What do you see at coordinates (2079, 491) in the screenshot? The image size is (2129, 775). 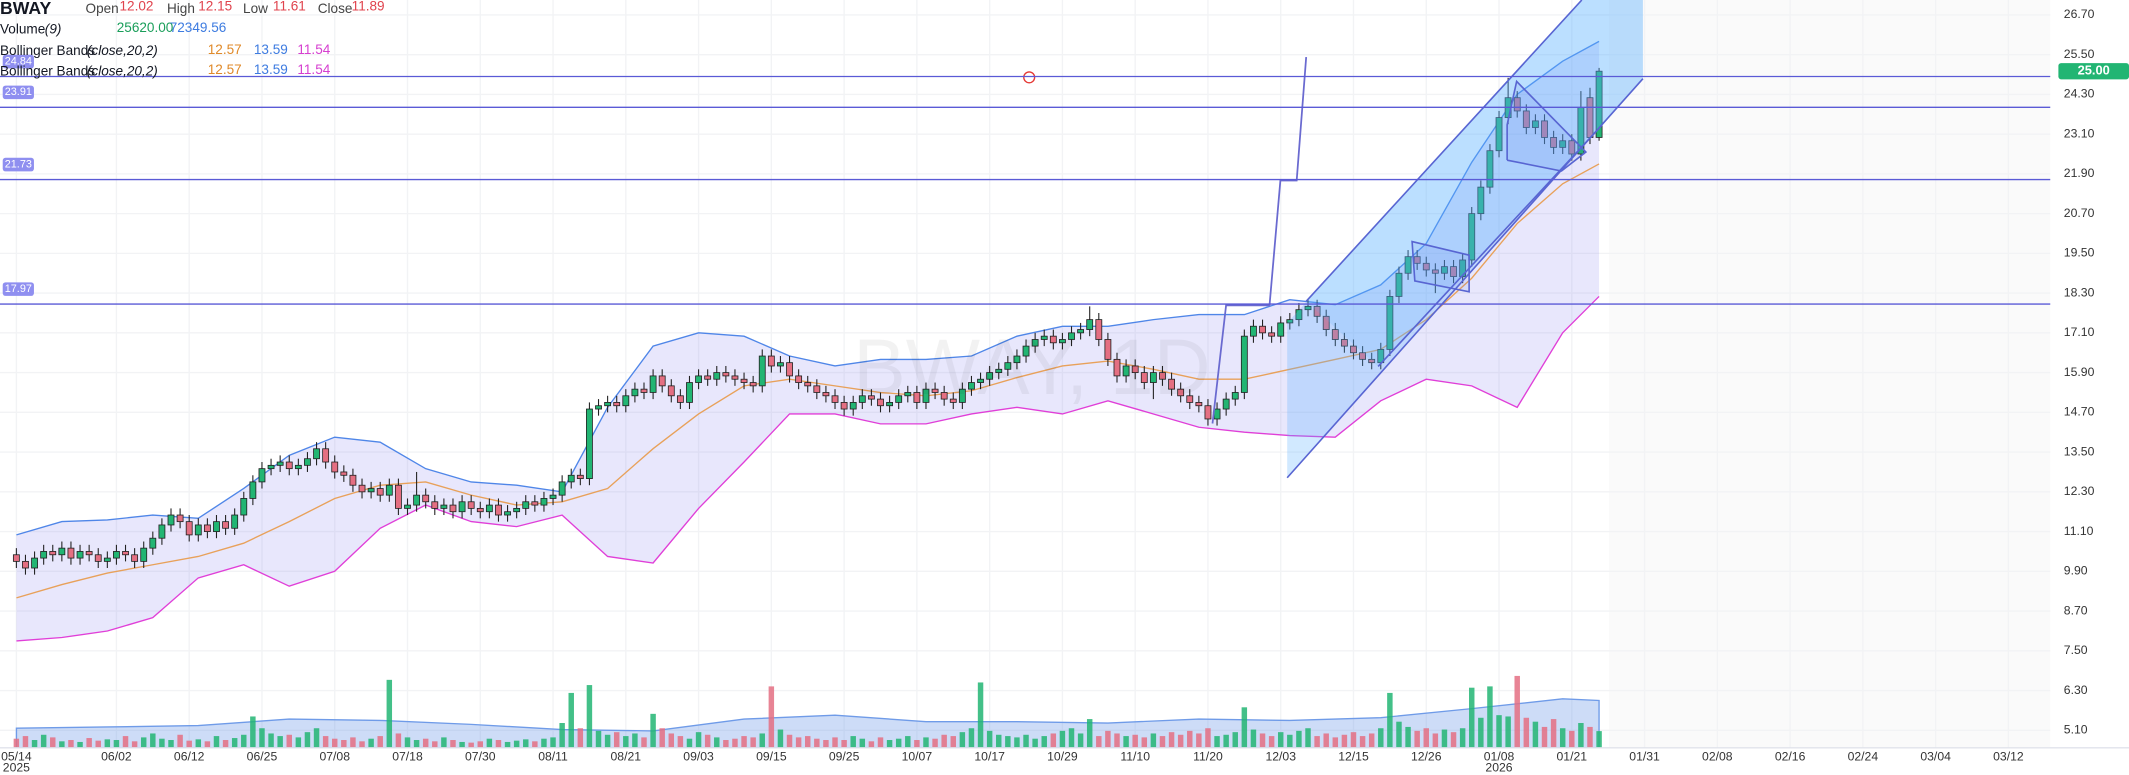 I see `y-tick-label: 12.30` at bounding box center [2079, 491].